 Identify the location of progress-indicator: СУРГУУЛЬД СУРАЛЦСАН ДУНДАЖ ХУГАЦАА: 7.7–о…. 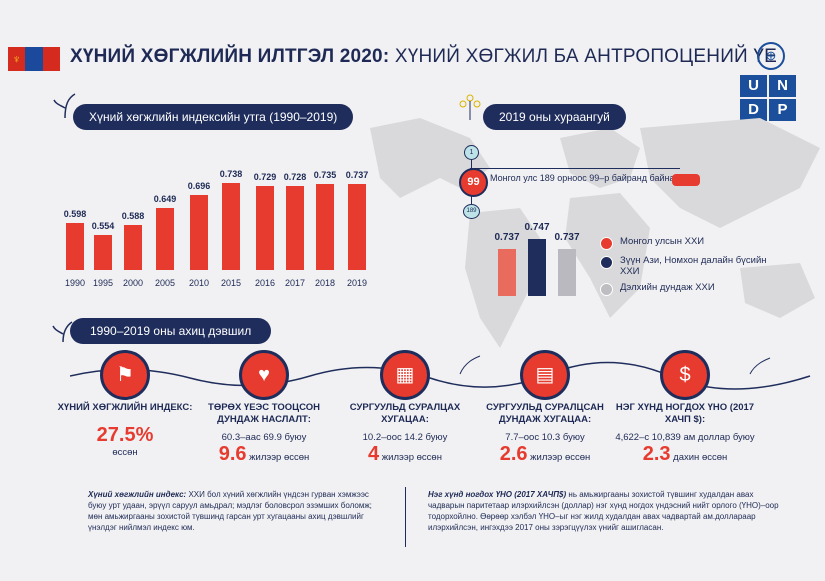
(545, 434).